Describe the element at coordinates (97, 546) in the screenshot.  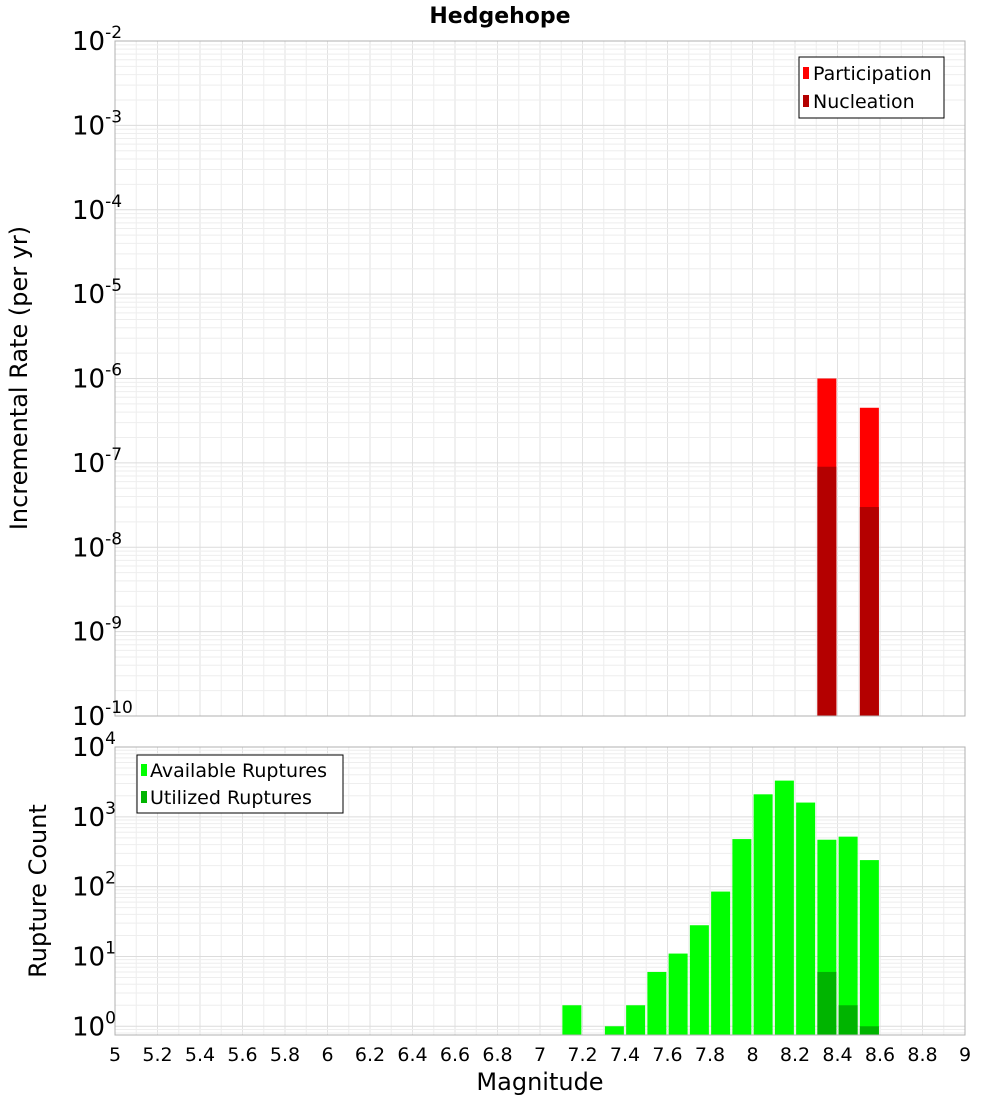
I see `y-tick-label: 10⁻⁸` at that location.